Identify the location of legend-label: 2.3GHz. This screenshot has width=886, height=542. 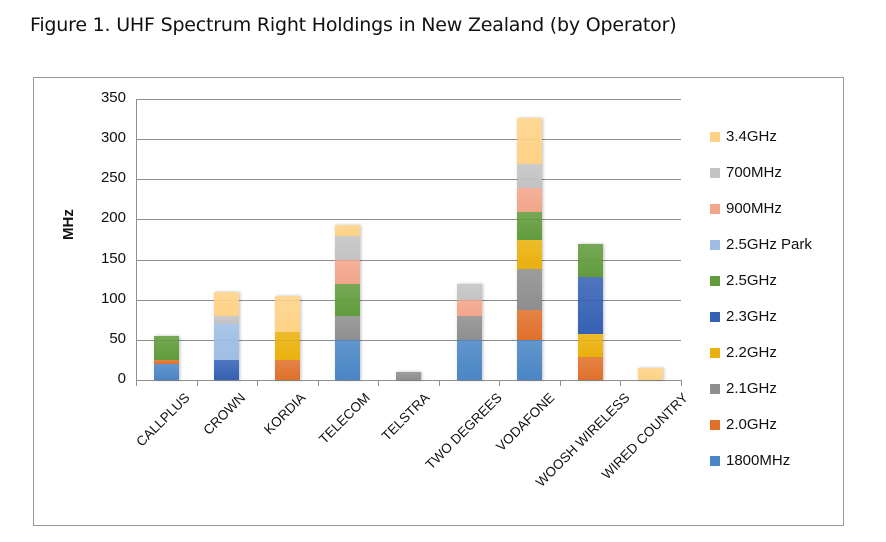
(751, 316).